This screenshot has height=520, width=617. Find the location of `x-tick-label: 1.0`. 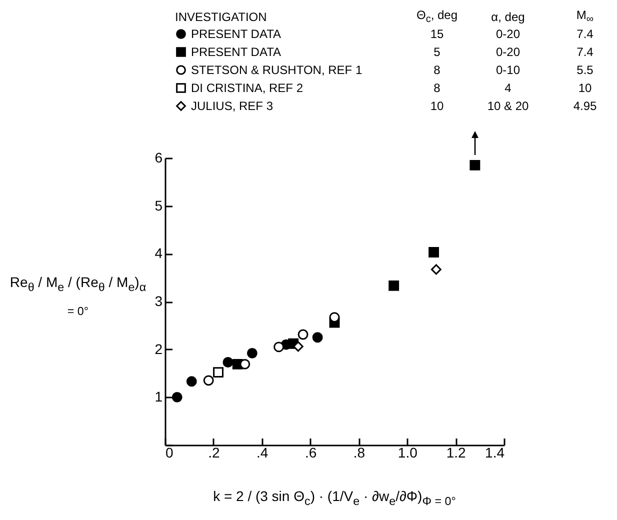

x-tick-label: 1.0 is located at coordinates (408, 452).